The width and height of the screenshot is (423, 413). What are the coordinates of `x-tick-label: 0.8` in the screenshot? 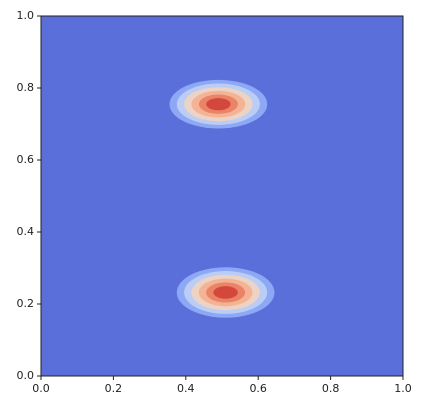 It's located at (331, 388).